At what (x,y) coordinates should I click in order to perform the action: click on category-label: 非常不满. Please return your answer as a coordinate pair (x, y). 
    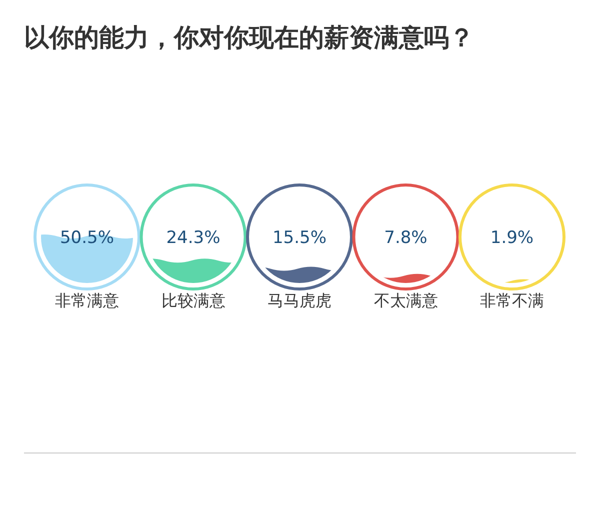
    Looking at the image, I should click on (512, 300).